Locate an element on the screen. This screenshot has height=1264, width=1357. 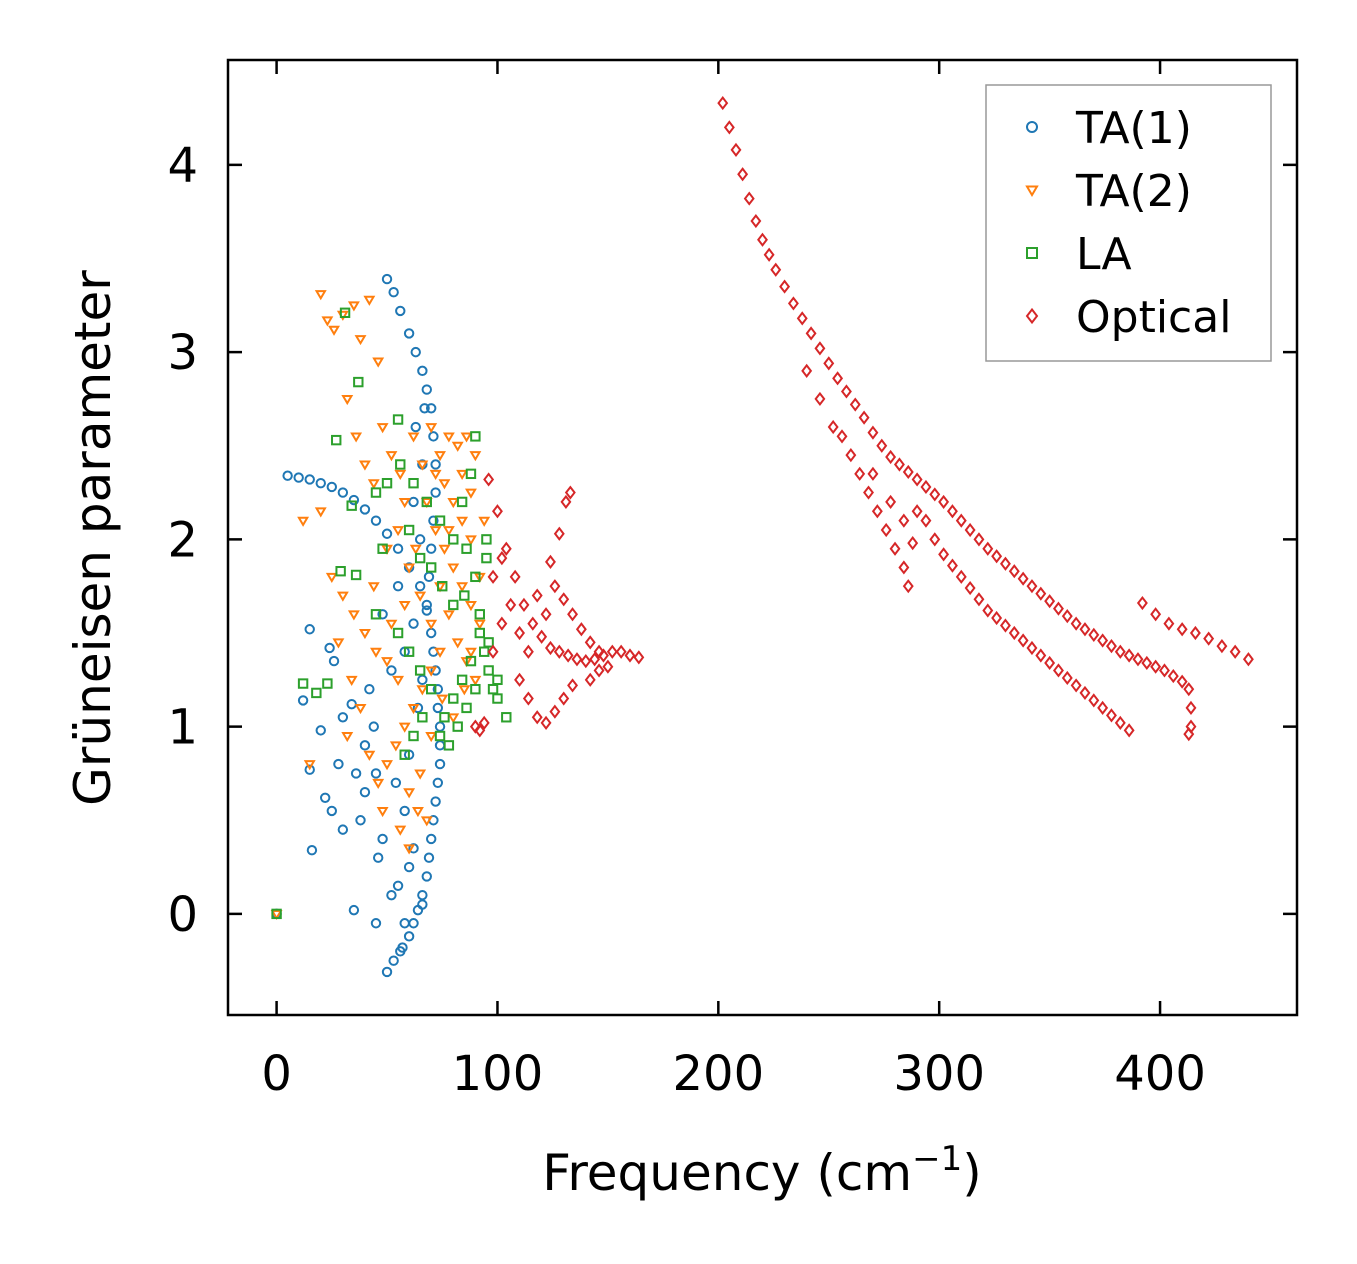
legend-label-la: LA is located at coordinates (1104, 254).